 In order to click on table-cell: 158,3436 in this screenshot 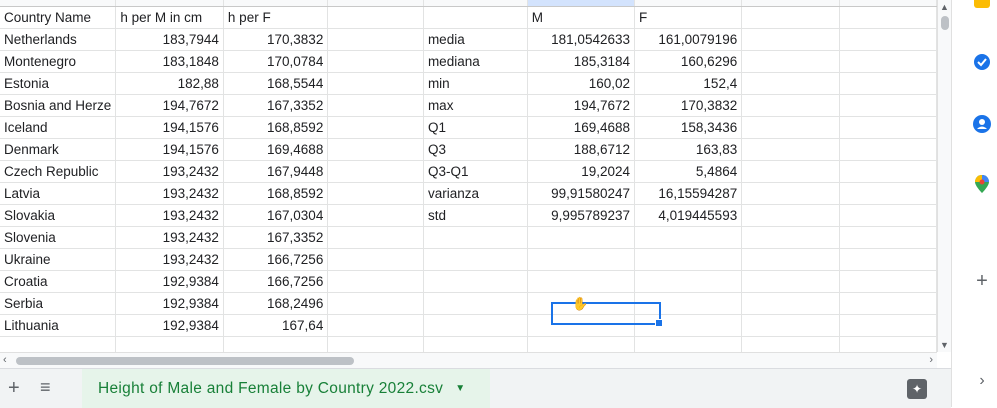, I will do `click(688, 127)`.